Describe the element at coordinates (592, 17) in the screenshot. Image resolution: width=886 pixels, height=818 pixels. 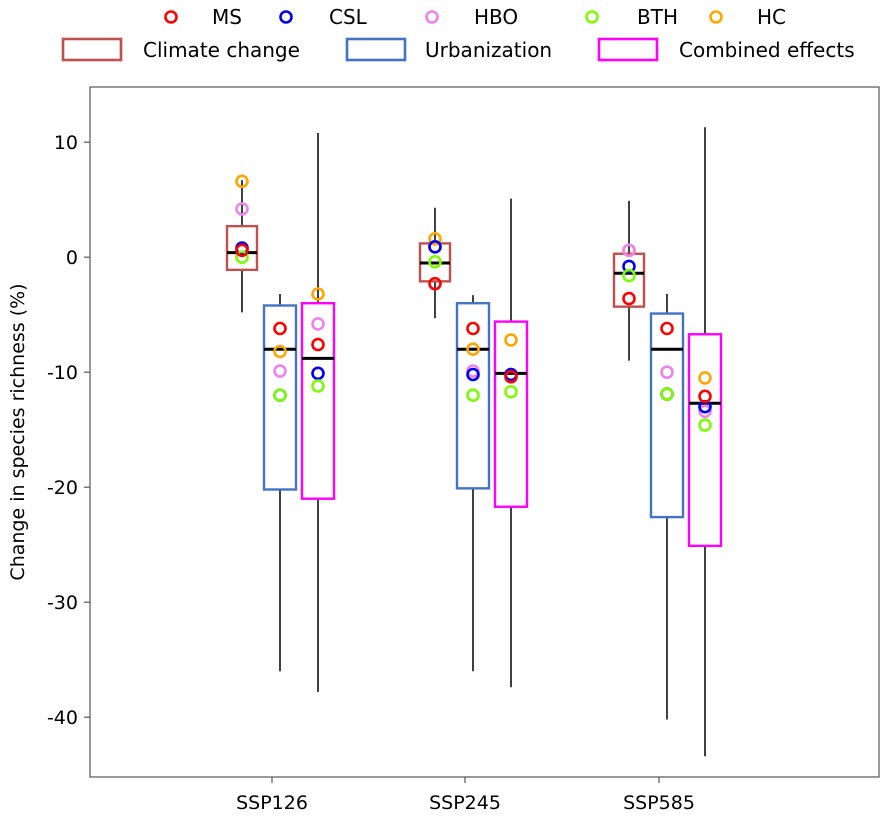
I see `legend-marker-bth` at that location.